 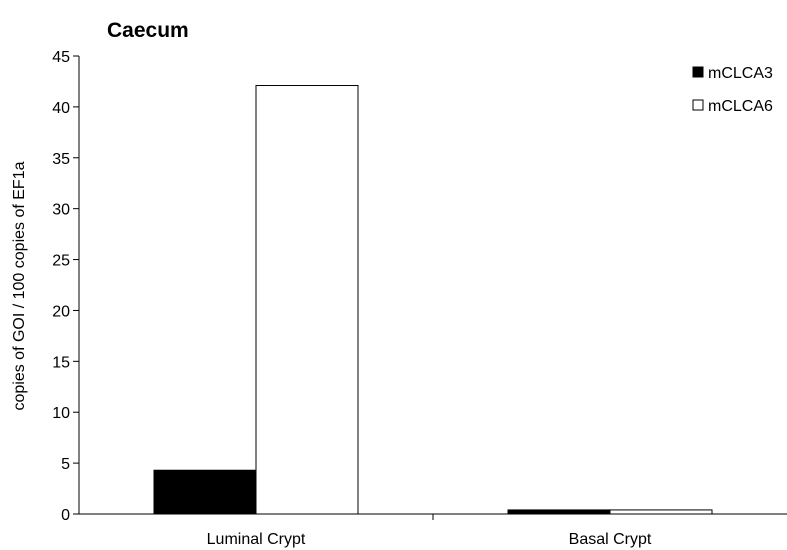 I want to click on y-tick-label: 5, so click(x=65, y=464).